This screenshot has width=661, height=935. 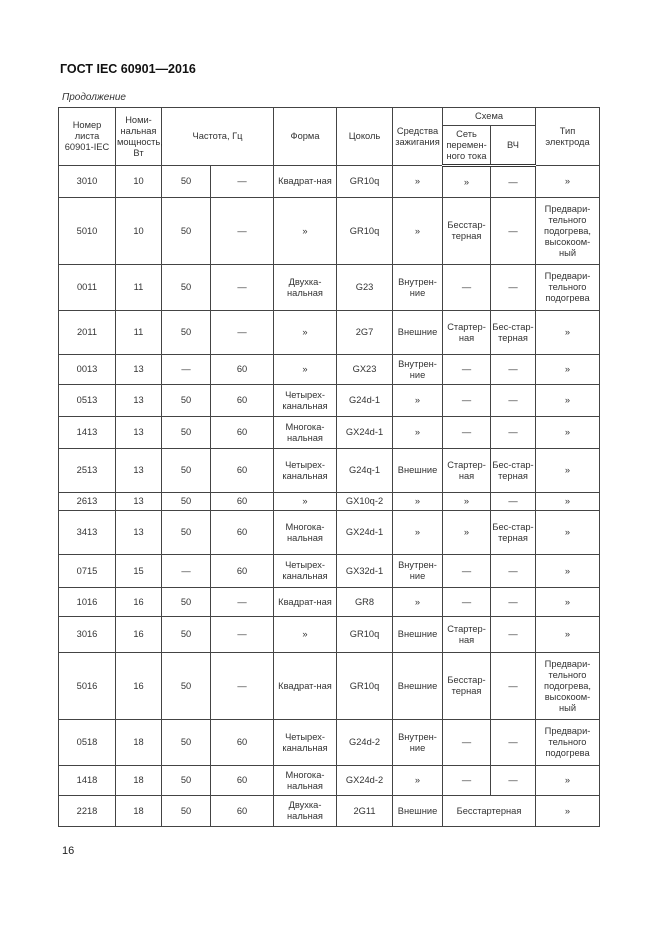 I want to click on cell-base: GX24d-1, so click(x=365, y=532).